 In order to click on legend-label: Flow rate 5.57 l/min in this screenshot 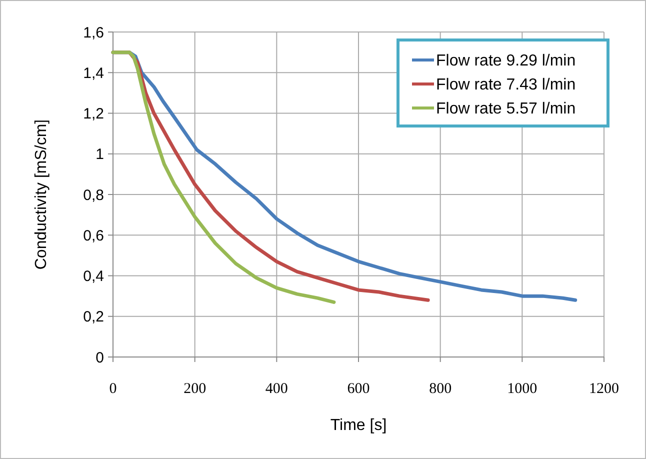, I will do `click(506, 109)`.